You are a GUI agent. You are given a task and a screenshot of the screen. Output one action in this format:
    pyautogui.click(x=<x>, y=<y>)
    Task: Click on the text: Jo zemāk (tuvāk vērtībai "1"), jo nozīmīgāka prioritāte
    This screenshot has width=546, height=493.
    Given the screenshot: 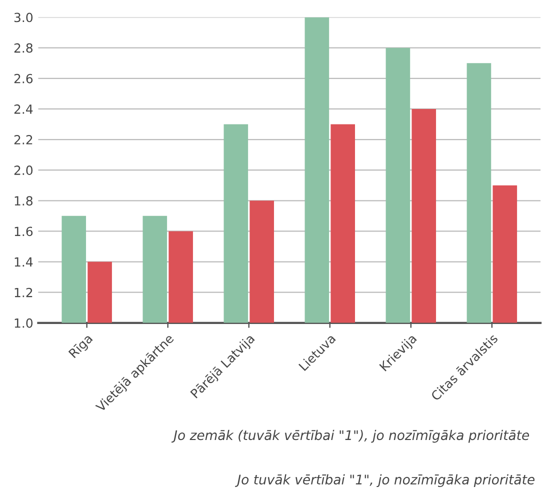 What is the action you would take?
    pyautogui.click(x=350, y=436)
    